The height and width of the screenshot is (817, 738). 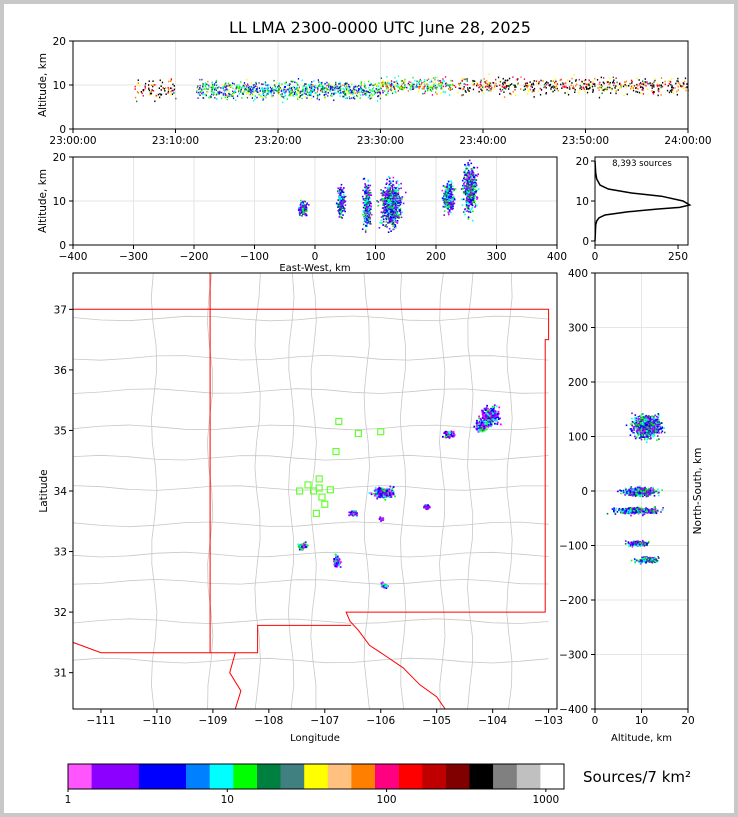 I want to click on county-line, so click(x=210, y=491).